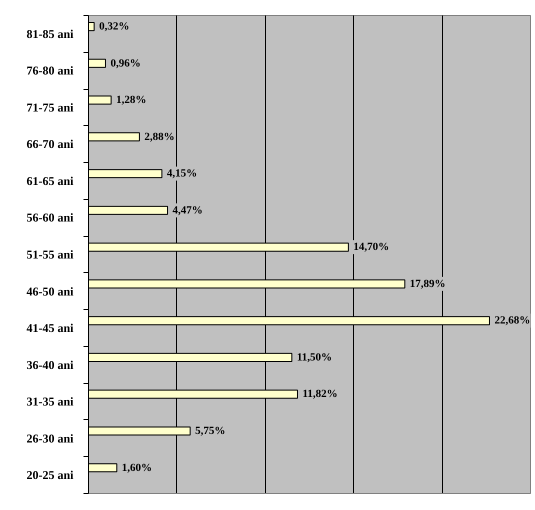 The height and width of the screenshot is (510, 535). Describe the element at coordinates (114, 26) in the screenshot. I see `data-label: 0,32%` at that location.